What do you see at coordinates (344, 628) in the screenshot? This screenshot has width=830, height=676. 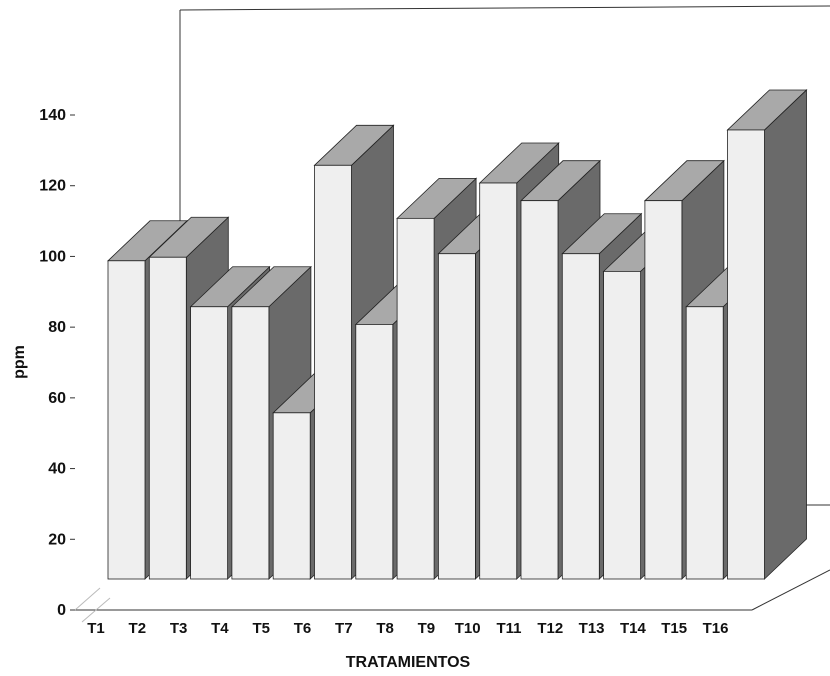 I see `x-tick-label: T7` at bounding box center [344, 628].